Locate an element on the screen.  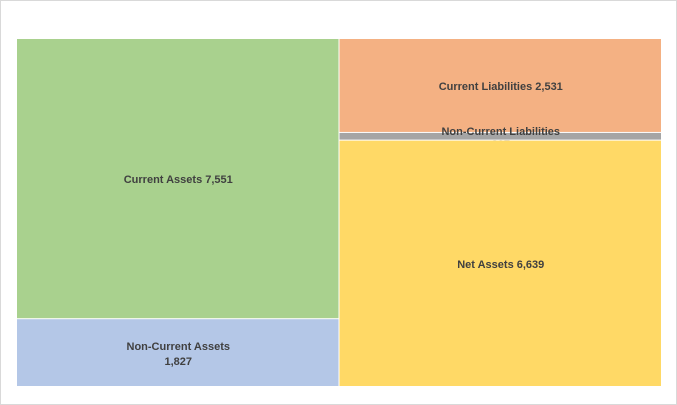
label-non-current-assets: Non-Current Assets 1,827 is located at coordinates (179, 354).